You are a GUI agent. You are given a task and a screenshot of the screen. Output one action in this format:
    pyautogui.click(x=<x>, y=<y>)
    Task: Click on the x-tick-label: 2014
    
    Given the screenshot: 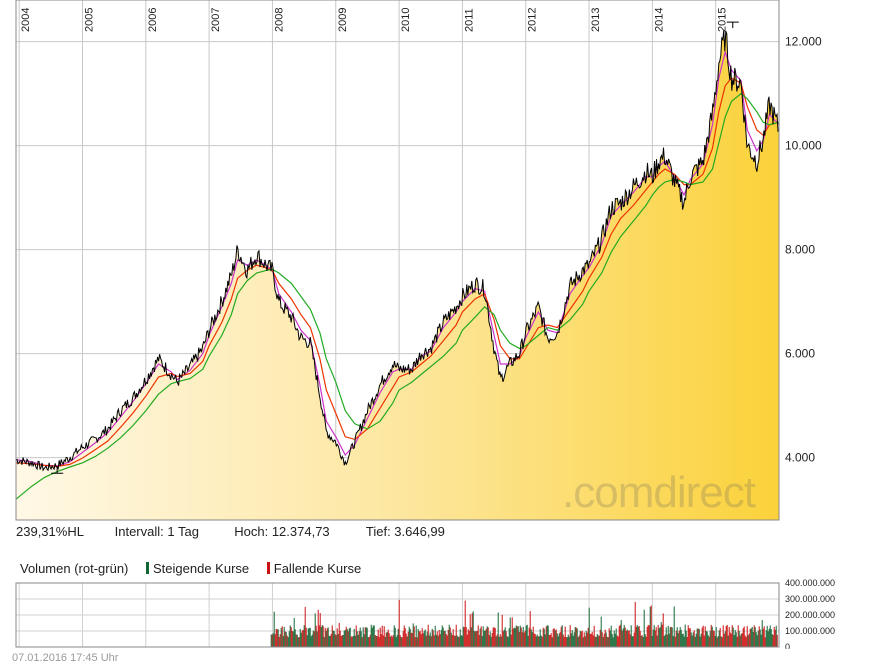 What is the action you would take?
    pyautogui.click(x=659, y=20)
    